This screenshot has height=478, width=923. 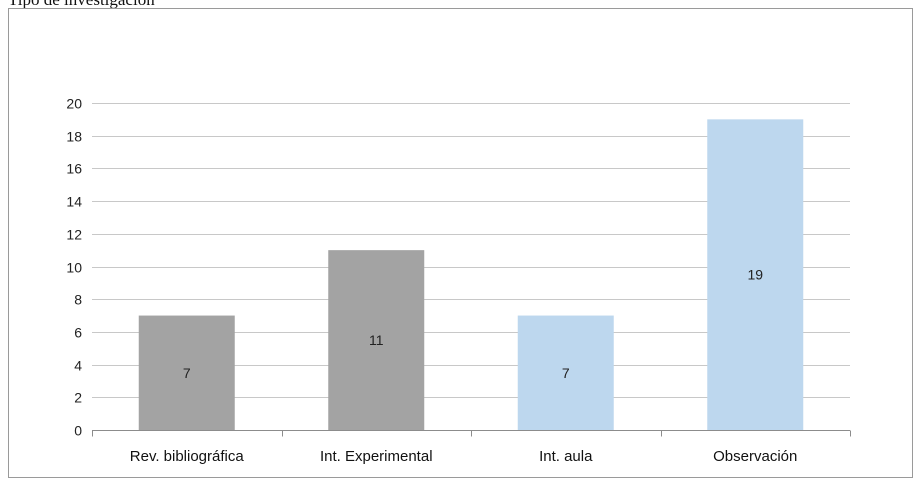 What do you see at coordinates (74, 104) in the screenshot?
I see `y-tick-label: 20` at bounding box center [74, 104].